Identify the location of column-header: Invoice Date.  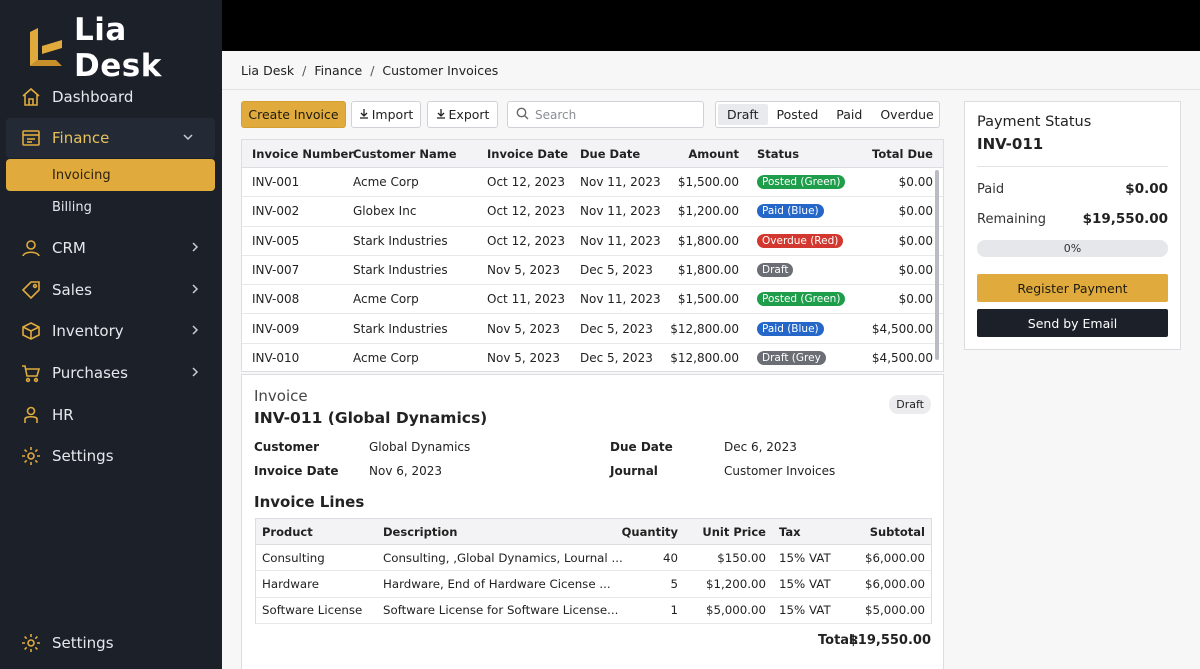
(528, 153).